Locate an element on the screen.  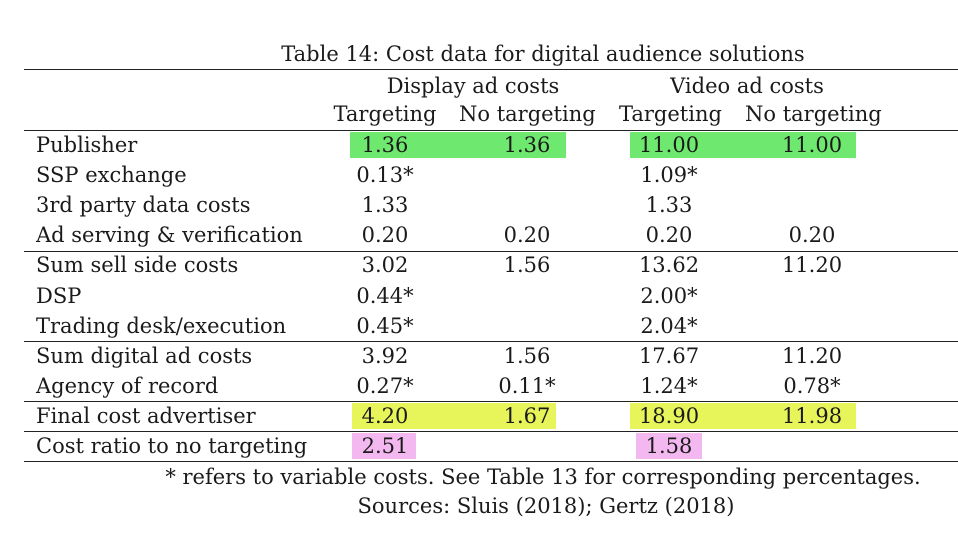
col-header-video-targeting: Targeting is located at coordinates (670, 114).